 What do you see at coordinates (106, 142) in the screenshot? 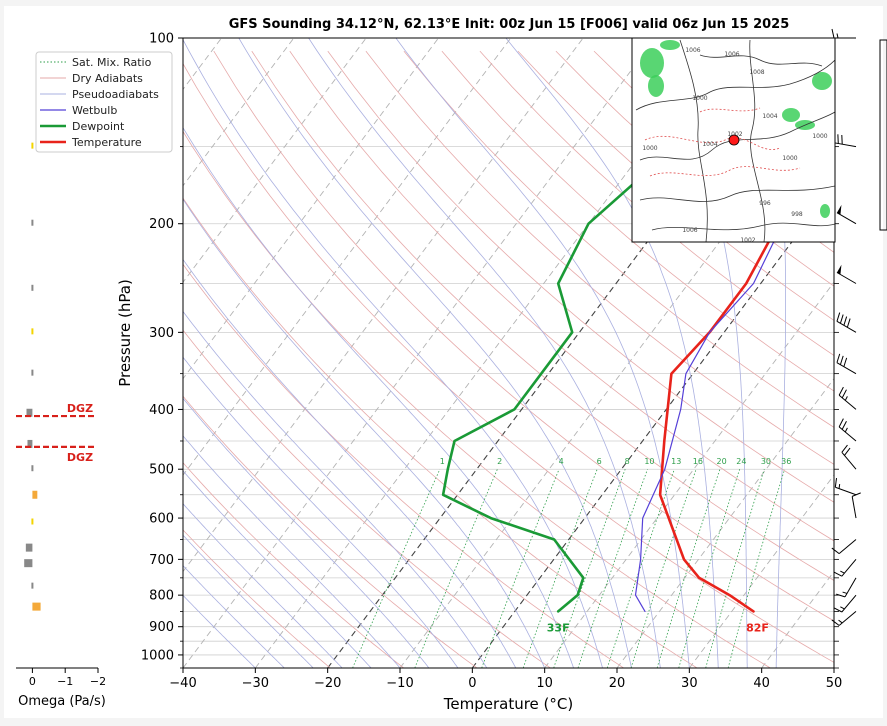
I see `legend-entry: Temperature` at bounding box center [106, 142].